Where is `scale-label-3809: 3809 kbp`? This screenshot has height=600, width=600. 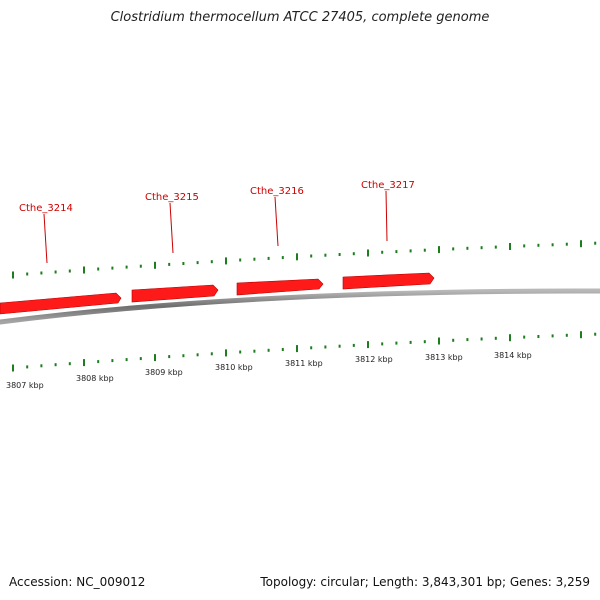
scale-label-3809: 3809 kbp is located at coordinates (164, 372).